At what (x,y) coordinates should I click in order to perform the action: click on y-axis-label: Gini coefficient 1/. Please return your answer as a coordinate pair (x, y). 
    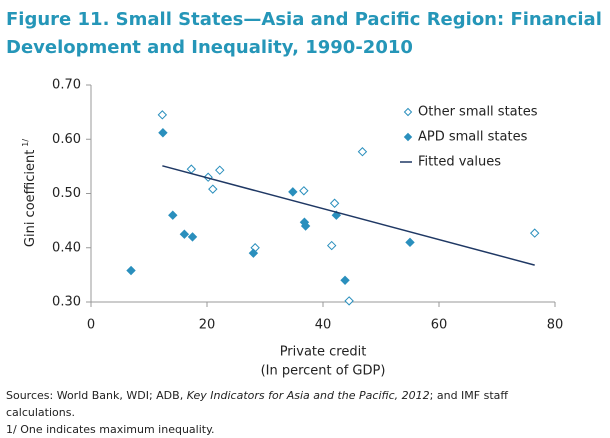
    Looking at the image, I should click on (29, 193).